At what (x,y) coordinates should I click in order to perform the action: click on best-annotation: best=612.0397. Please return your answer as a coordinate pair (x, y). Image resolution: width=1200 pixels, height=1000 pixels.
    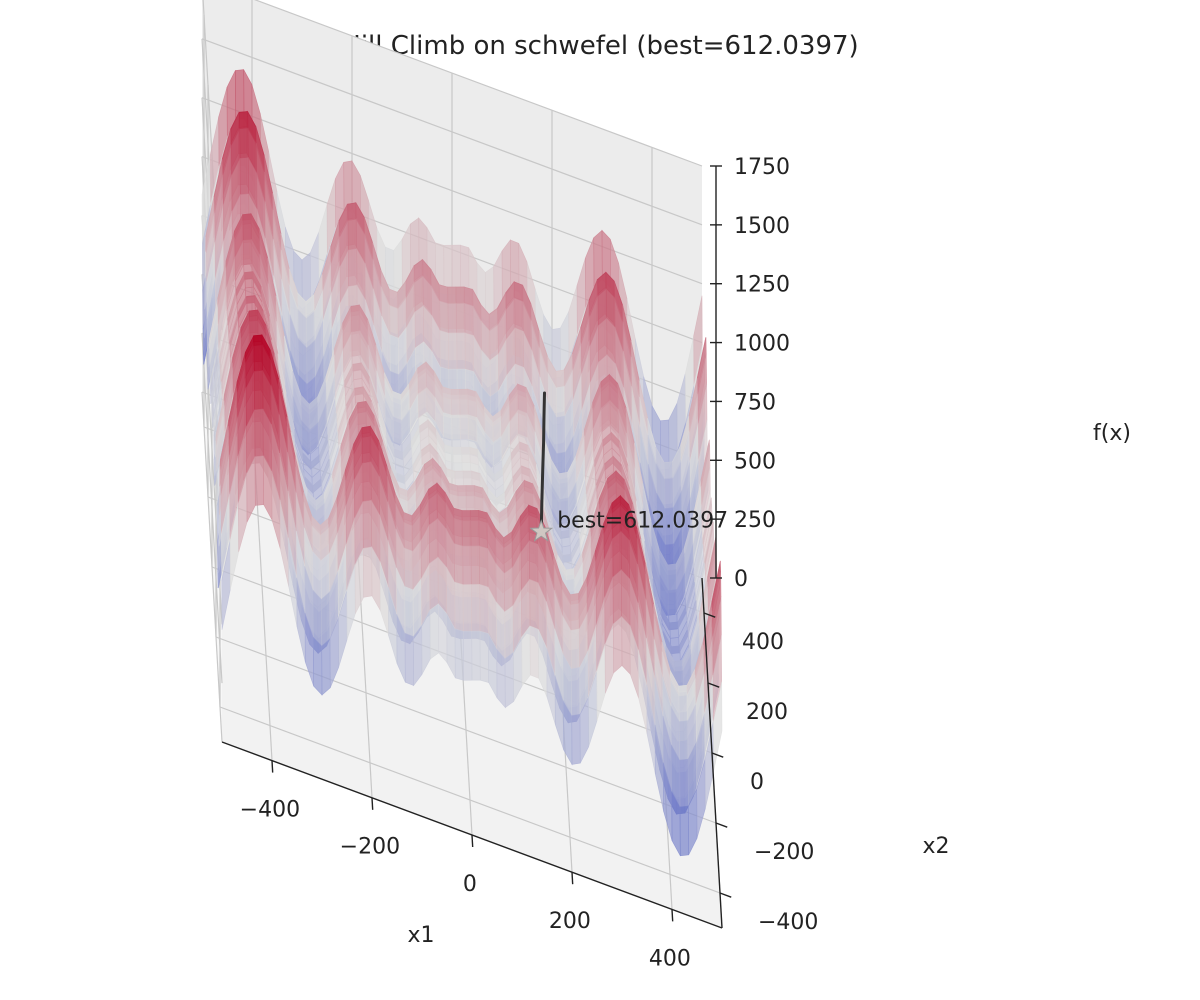
    Looking at the image, I should click on (628, 525).